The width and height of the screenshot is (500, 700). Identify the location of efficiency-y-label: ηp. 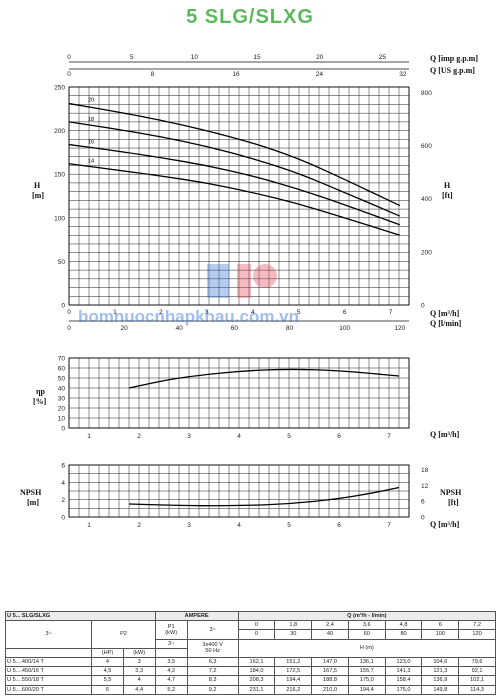
(41, 391).